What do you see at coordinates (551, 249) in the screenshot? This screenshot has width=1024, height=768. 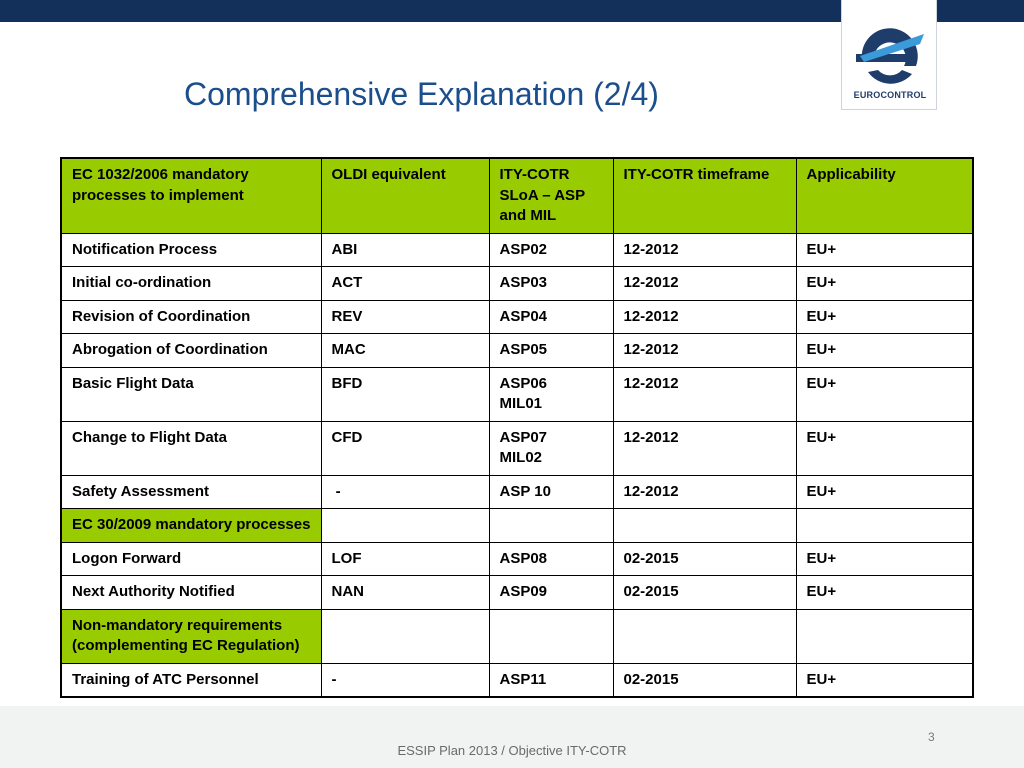 I see `table-cell: ASP02` at bounding box center [551, 249].